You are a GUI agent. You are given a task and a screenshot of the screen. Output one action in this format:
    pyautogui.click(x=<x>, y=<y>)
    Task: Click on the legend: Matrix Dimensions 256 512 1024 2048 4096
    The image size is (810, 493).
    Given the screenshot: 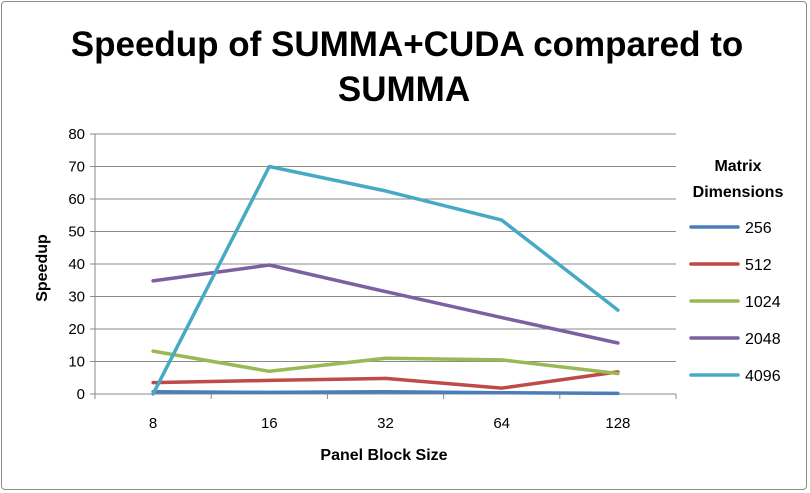 What is the action you would take?
    pyautogui.click(x=736, y=271)
    